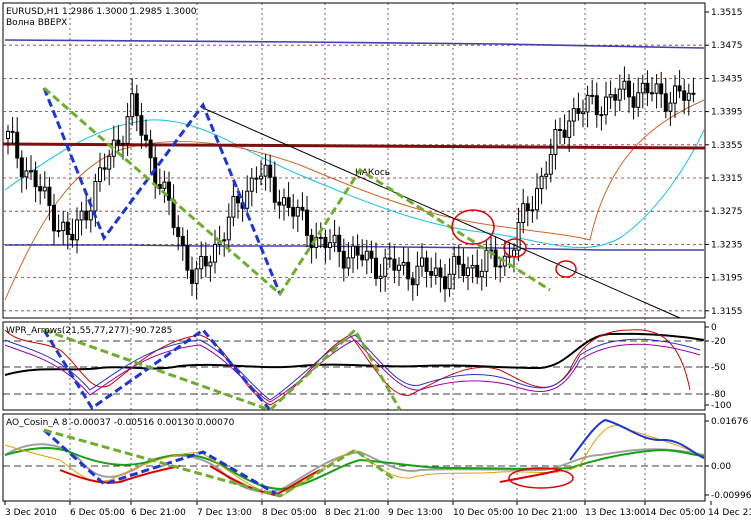  What do you see at coordinates (162, 191) in the screenshot?
I see `wave-blue-main` at bounding box center [162, 191].